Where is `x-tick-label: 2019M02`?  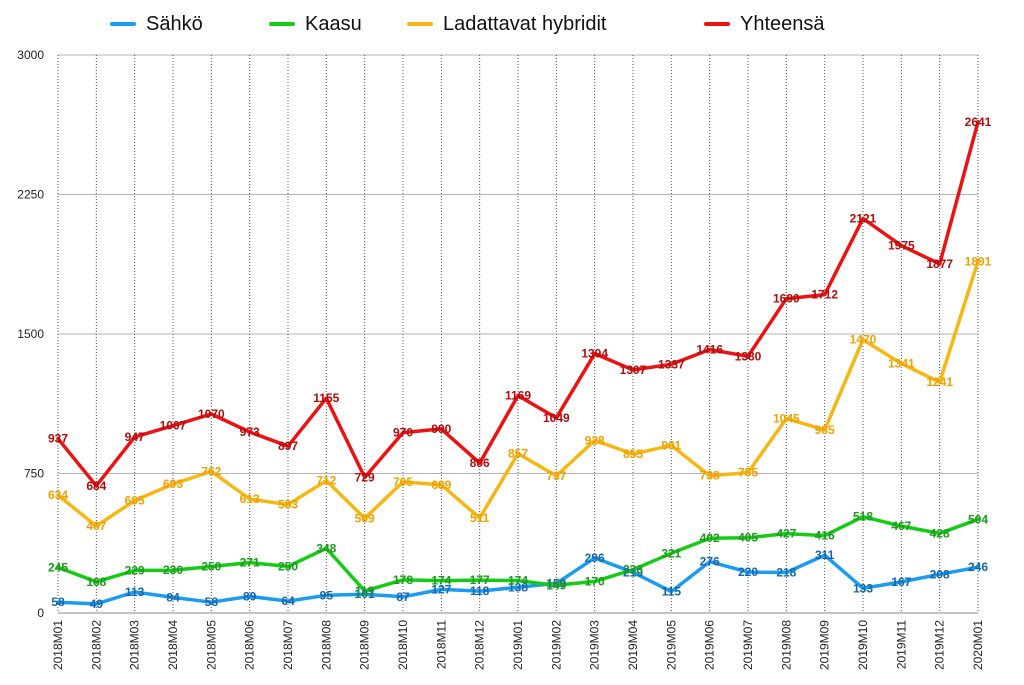 x-tick-label: 2019M02 is located at coordinates (556, 645).